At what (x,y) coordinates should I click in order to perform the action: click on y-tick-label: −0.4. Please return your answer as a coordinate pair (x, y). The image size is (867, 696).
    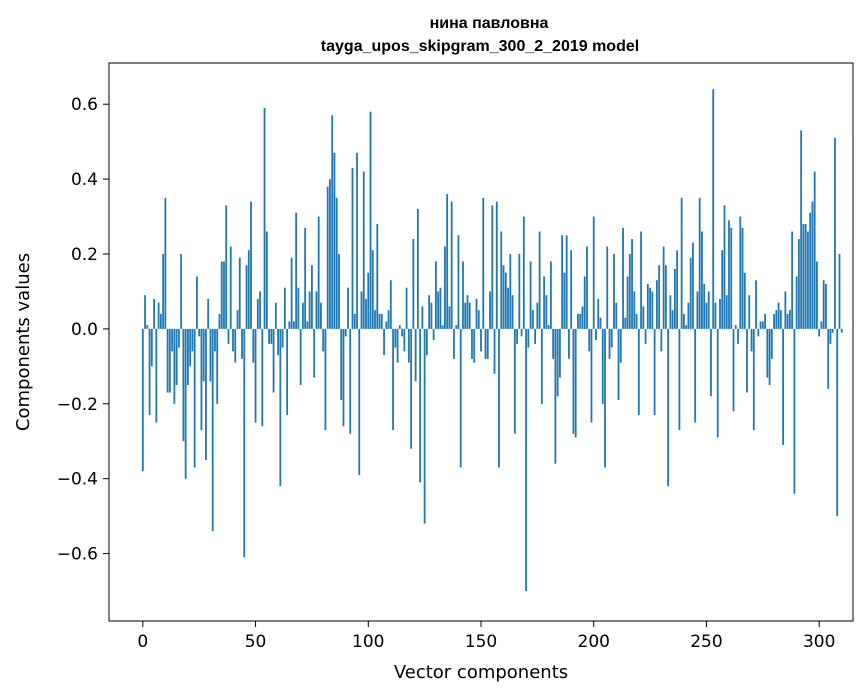
    Looking at the image, I should click on (77, 480).